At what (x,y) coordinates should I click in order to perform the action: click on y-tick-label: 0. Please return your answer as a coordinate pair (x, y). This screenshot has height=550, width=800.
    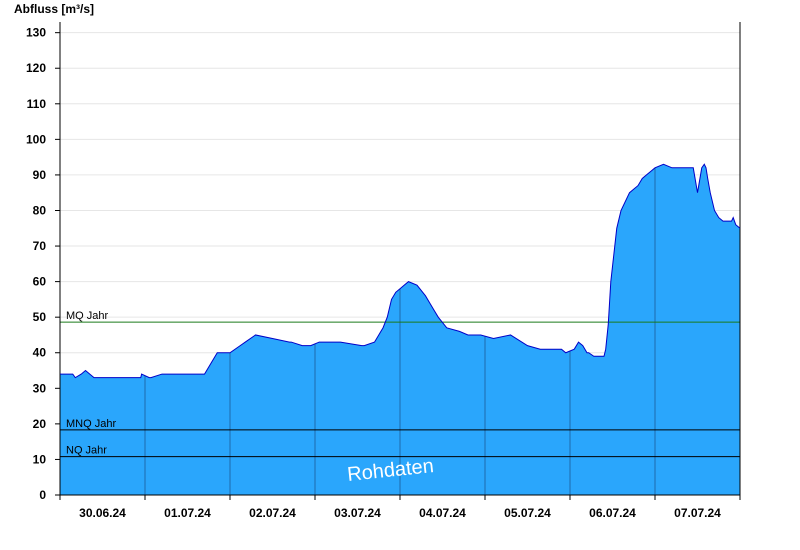
    Looking at the image, I should click on (42, 495).